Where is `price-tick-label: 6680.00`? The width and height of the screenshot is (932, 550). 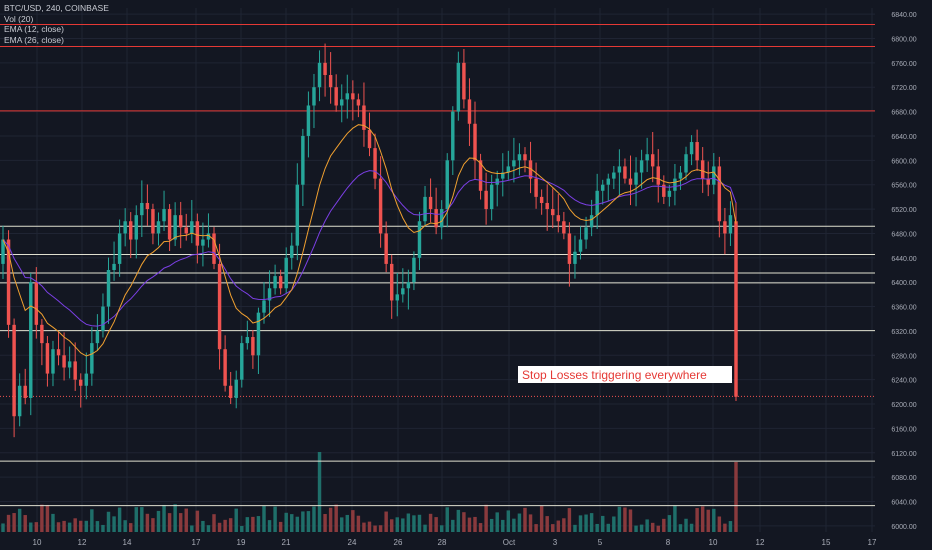 price-tick-label: 6680.00 is located at coordinates (903, 113).